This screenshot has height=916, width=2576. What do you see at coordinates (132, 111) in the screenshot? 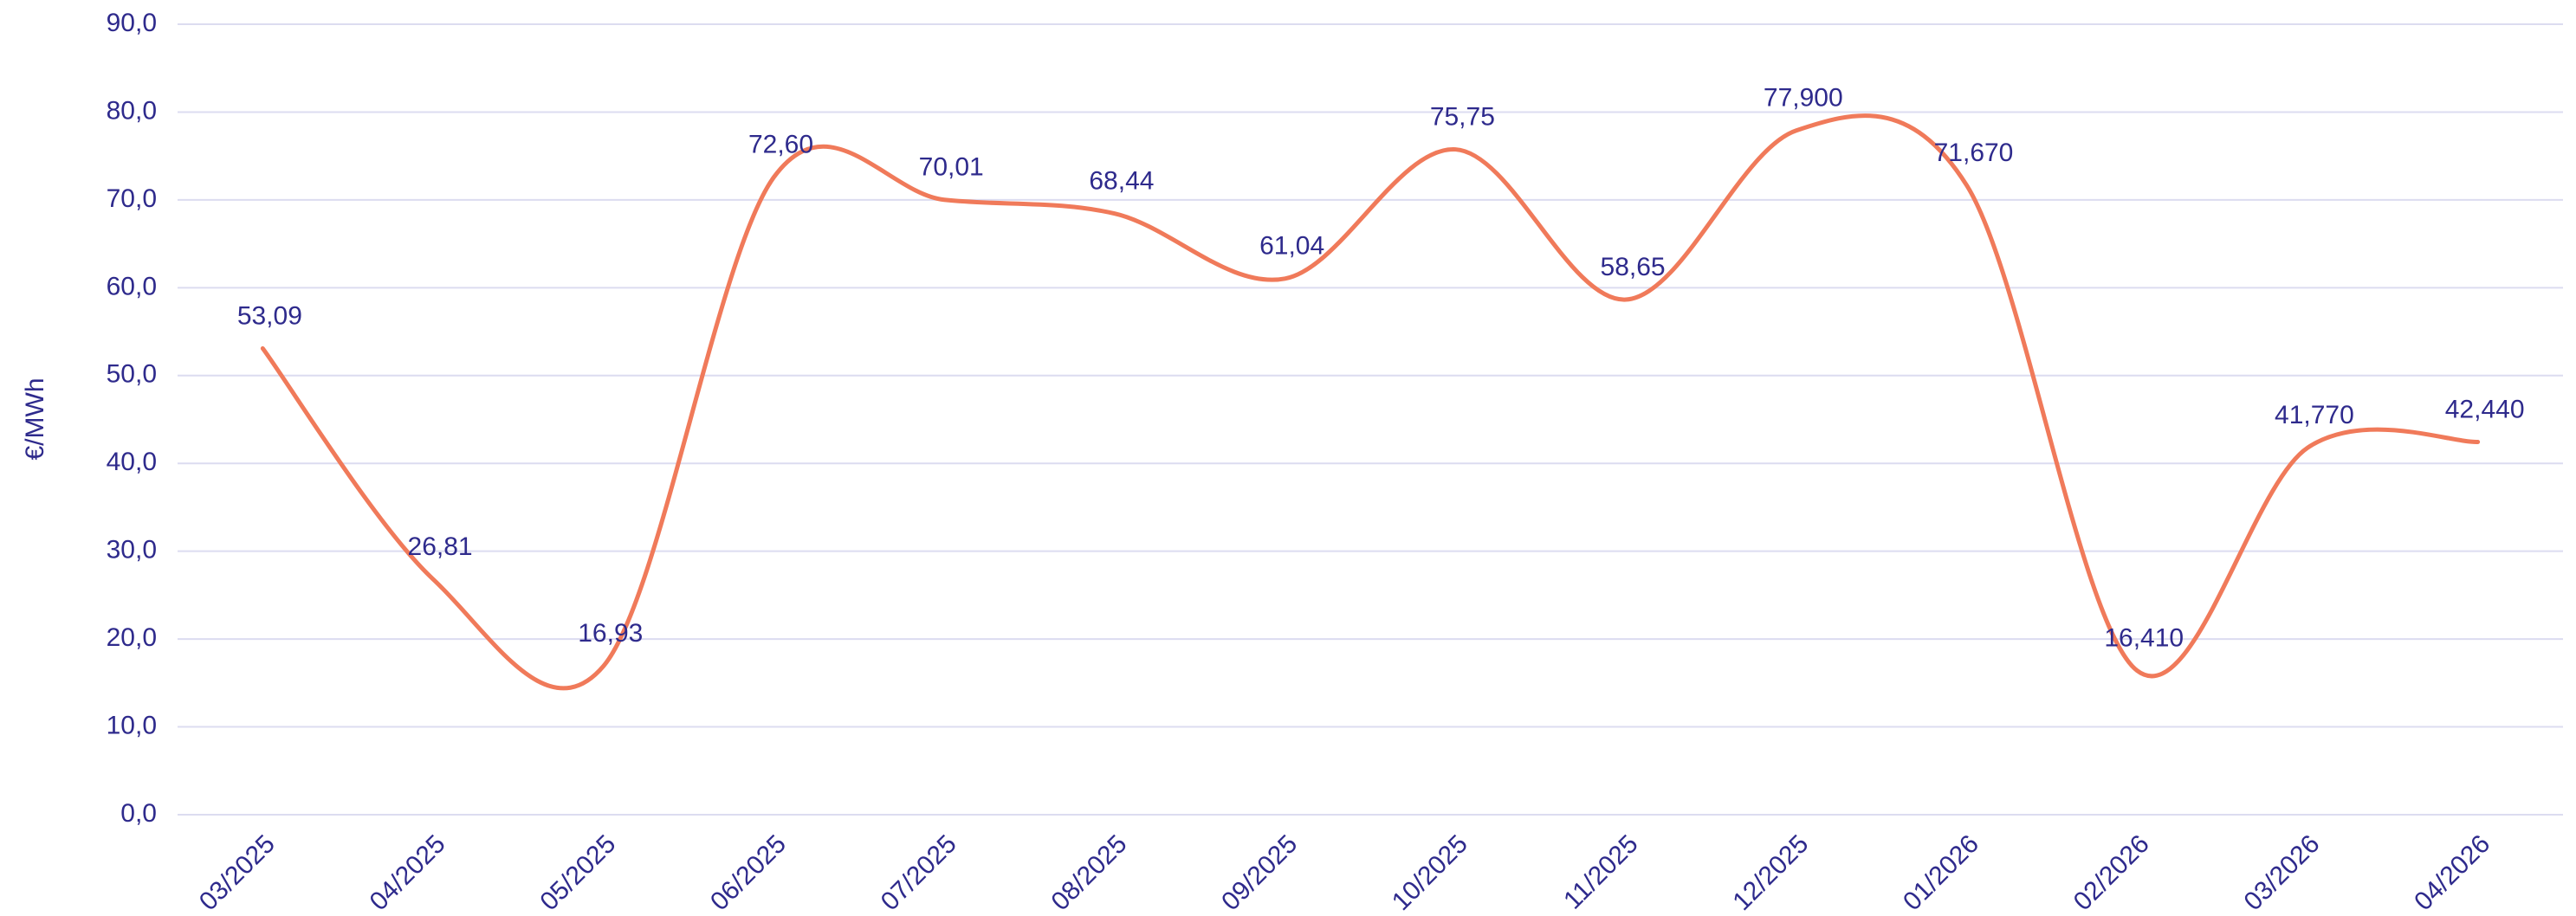
I see `y-tick-label: 80,0` at bounding box center [132, 111].